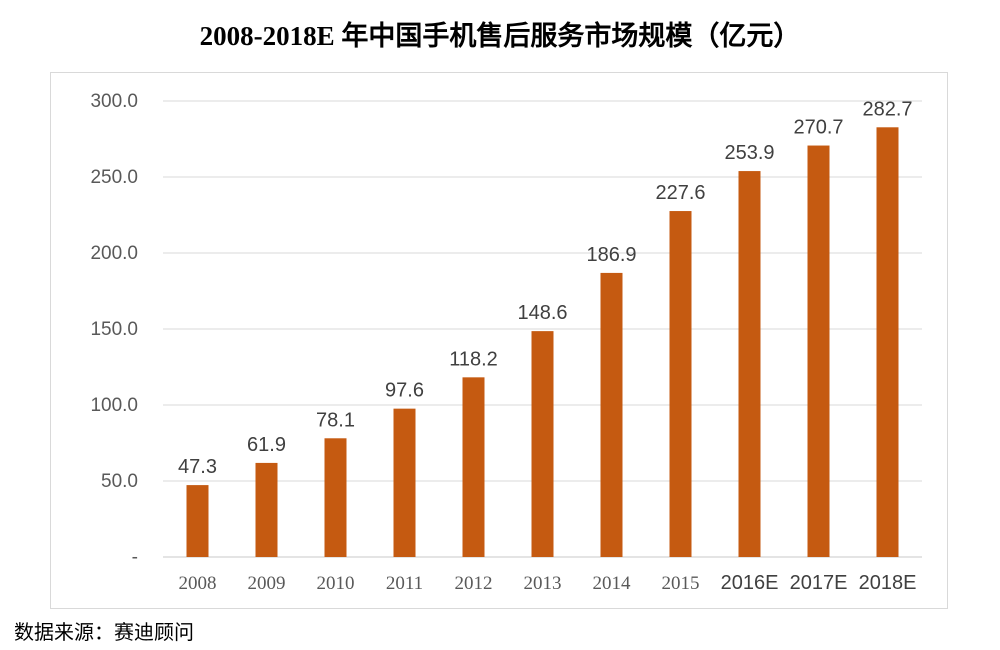  I want to click on data-label: 227.6, so click(680, 193).